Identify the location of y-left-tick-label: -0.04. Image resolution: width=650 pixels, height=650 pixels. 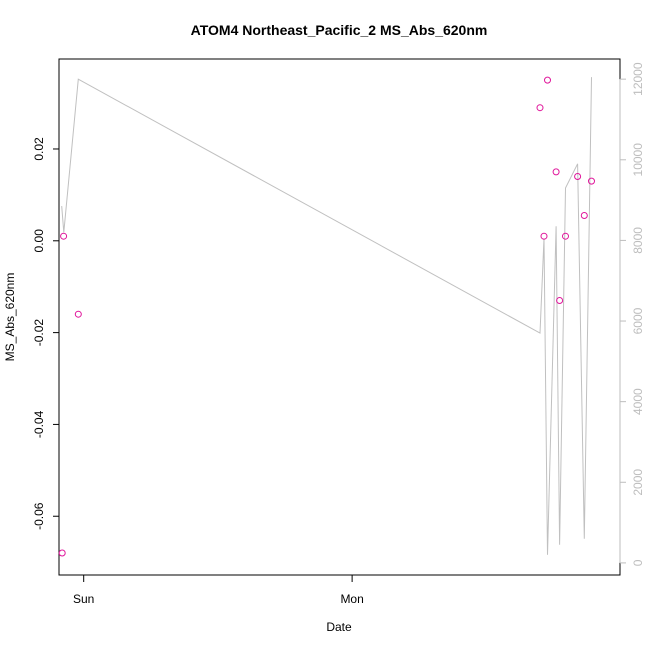
(39, 424).